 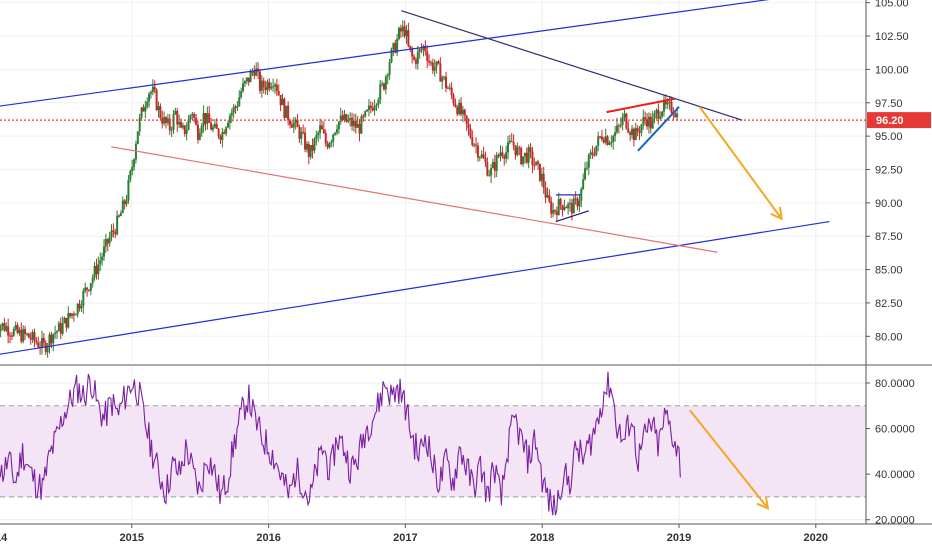 I want to click on x-tick-label: 2016, so click(x=268, y=538).